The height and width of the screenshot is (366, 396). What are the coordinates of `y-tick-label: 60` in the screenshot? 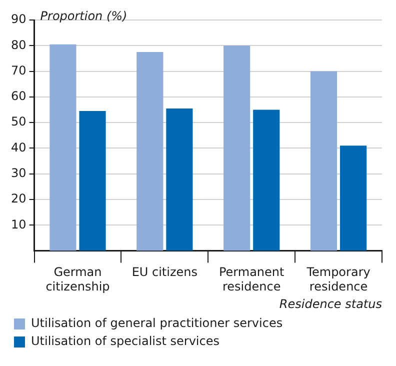 It's located at (18, 96).